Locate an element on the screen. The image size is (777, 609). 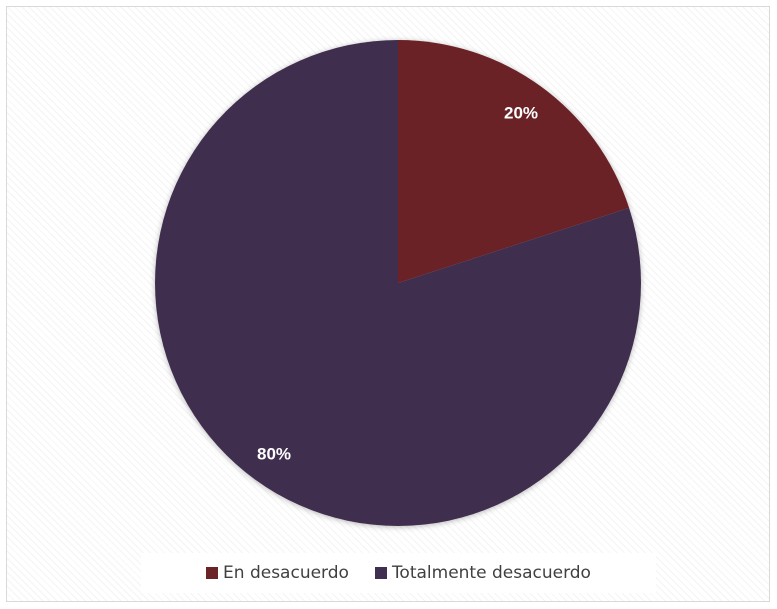
legend-item: En desacuerdo is located at coordinates (277, 573).